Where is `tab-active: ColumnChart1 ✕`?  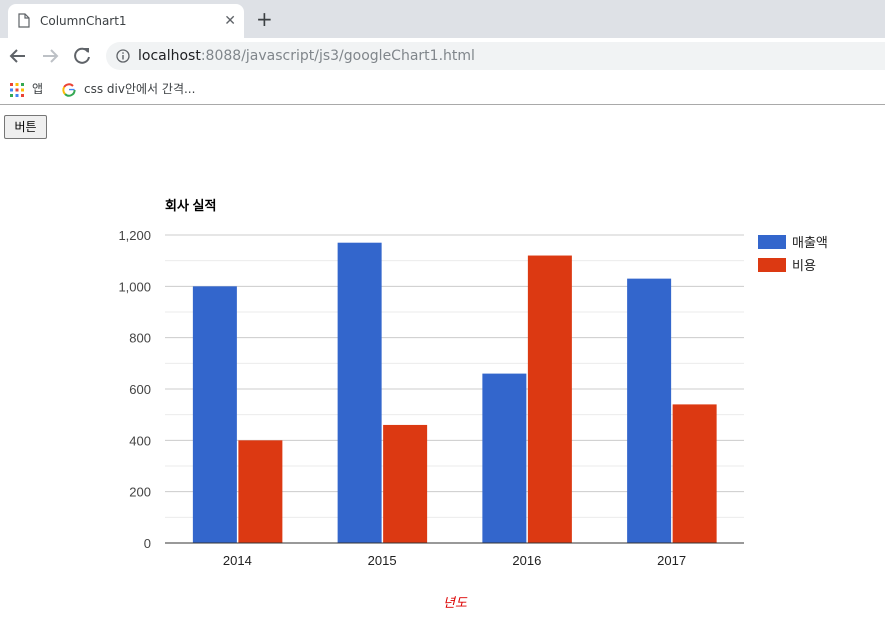 tab-active: ColumnChart1 ✕ is located at coordinates (126, 21).